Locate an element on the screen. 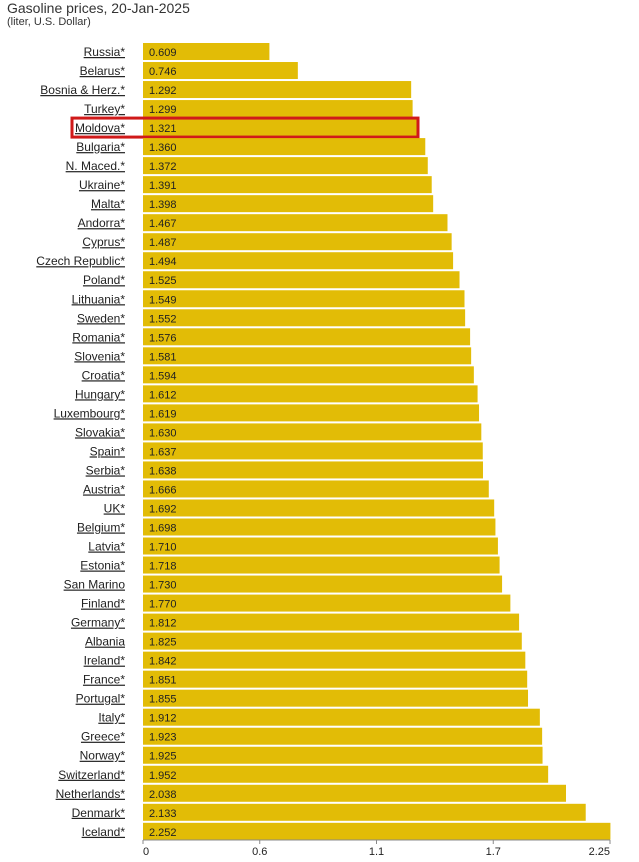 The height and width of the screenshot is (862, 639). category-label: Moldova* is located at coordinates (100, 128).